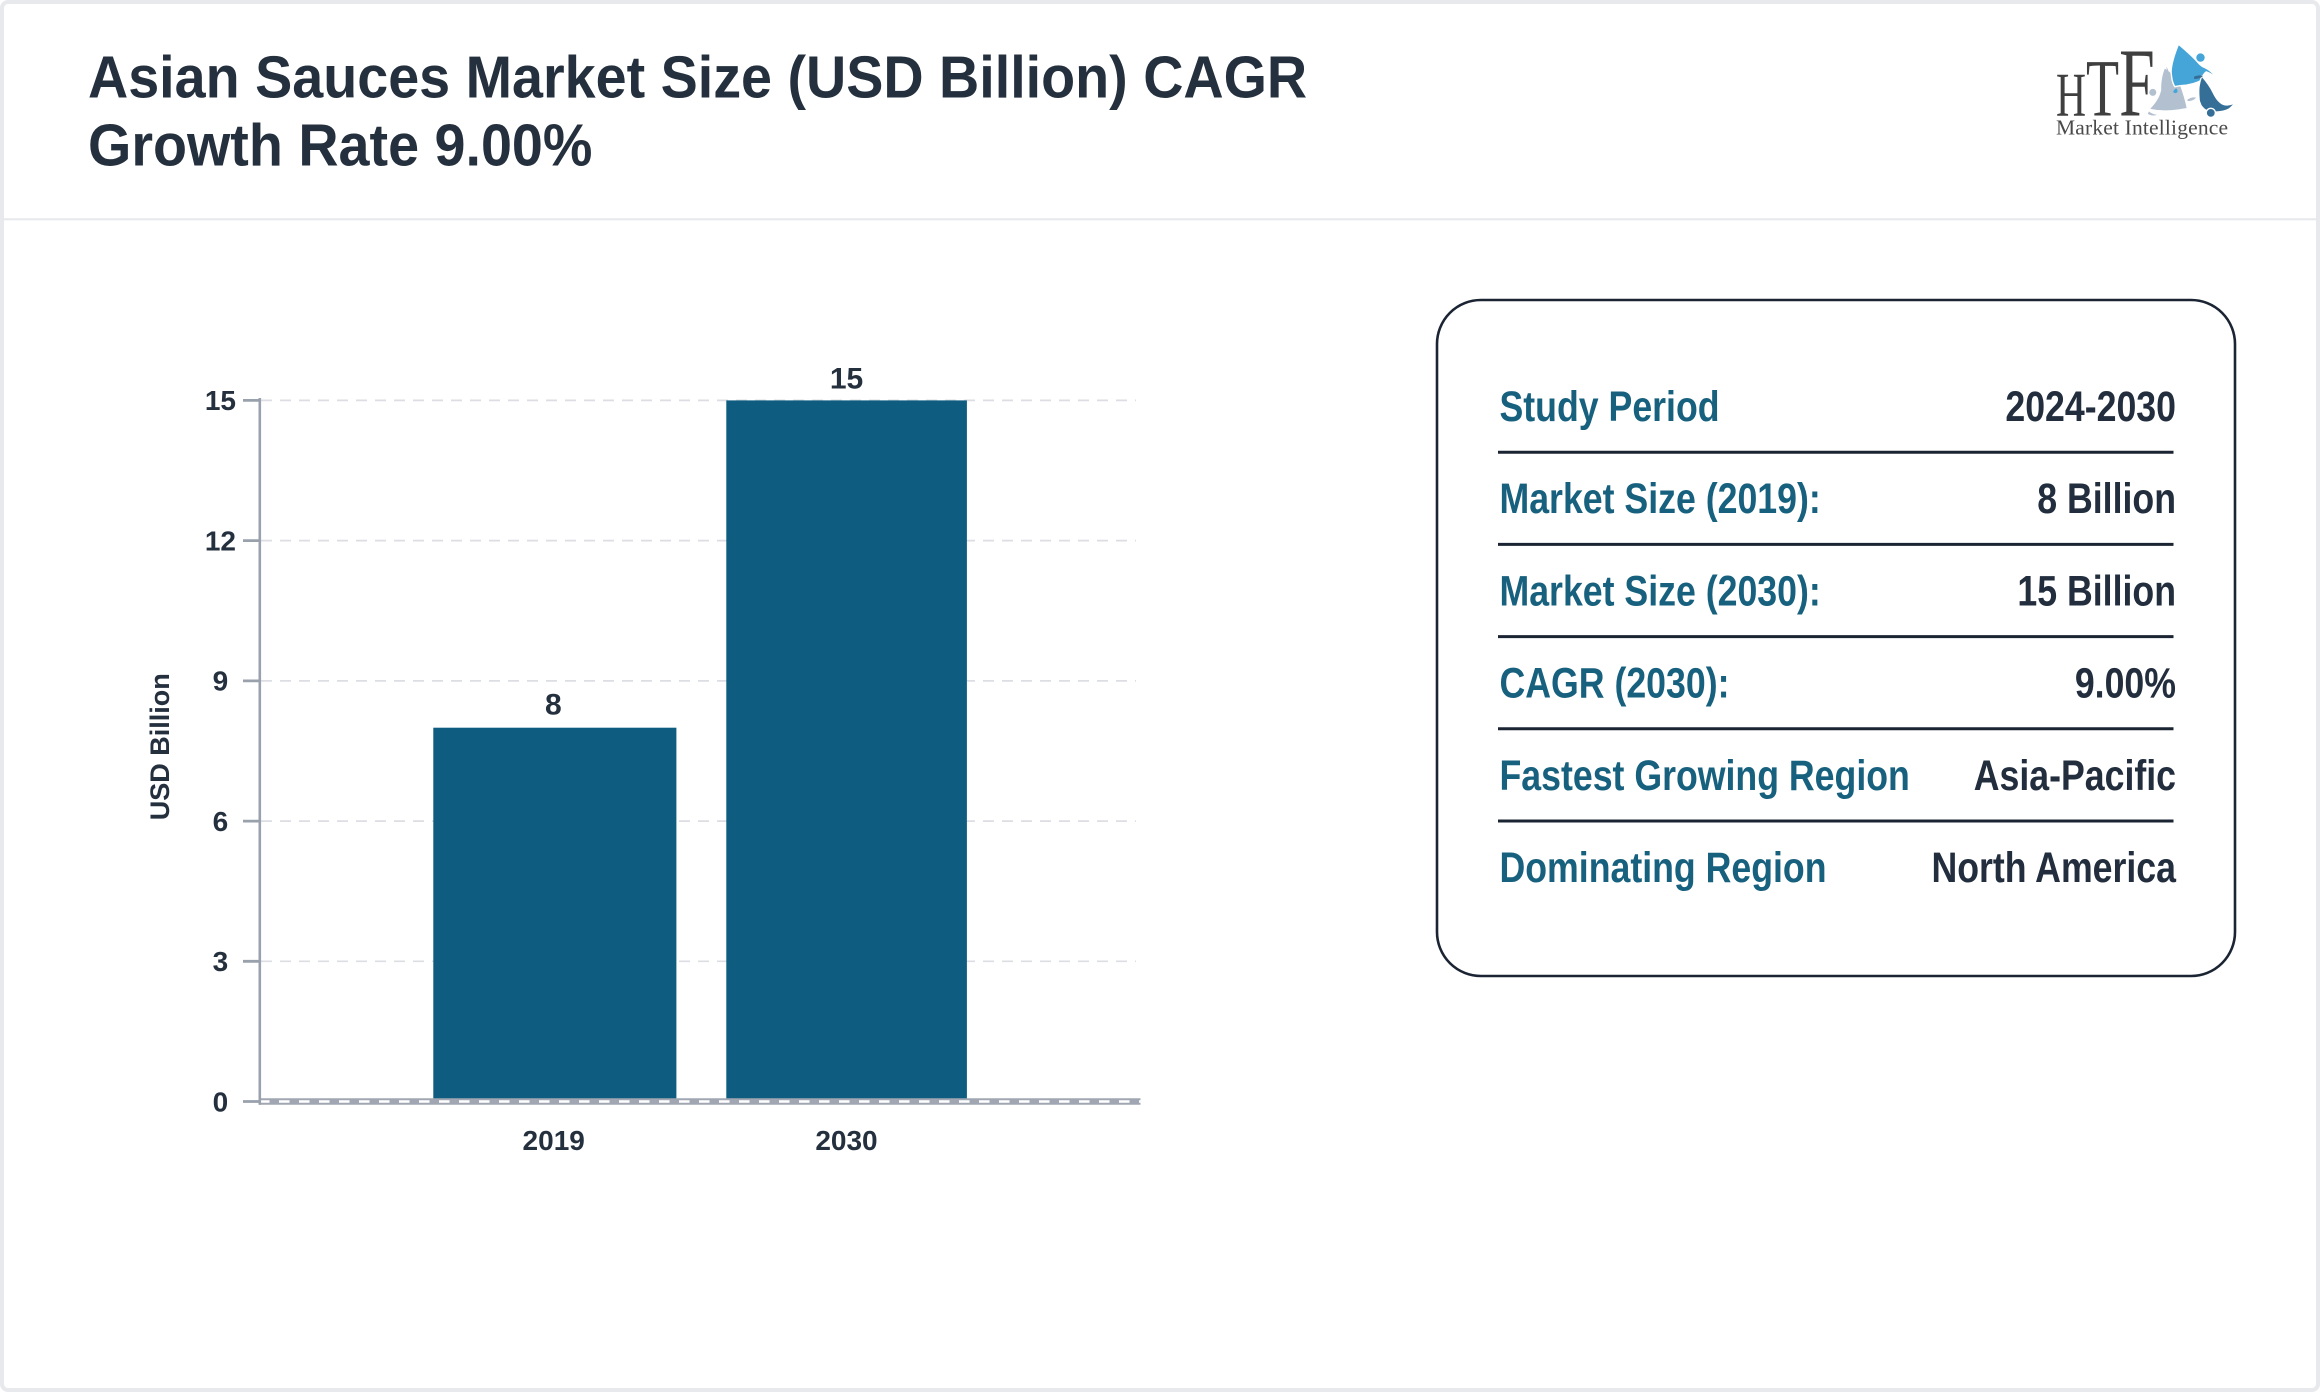 This screenshot has height=1392, width=2320. I want to click on svg-text: 2024-2030, so click(2090, 407).